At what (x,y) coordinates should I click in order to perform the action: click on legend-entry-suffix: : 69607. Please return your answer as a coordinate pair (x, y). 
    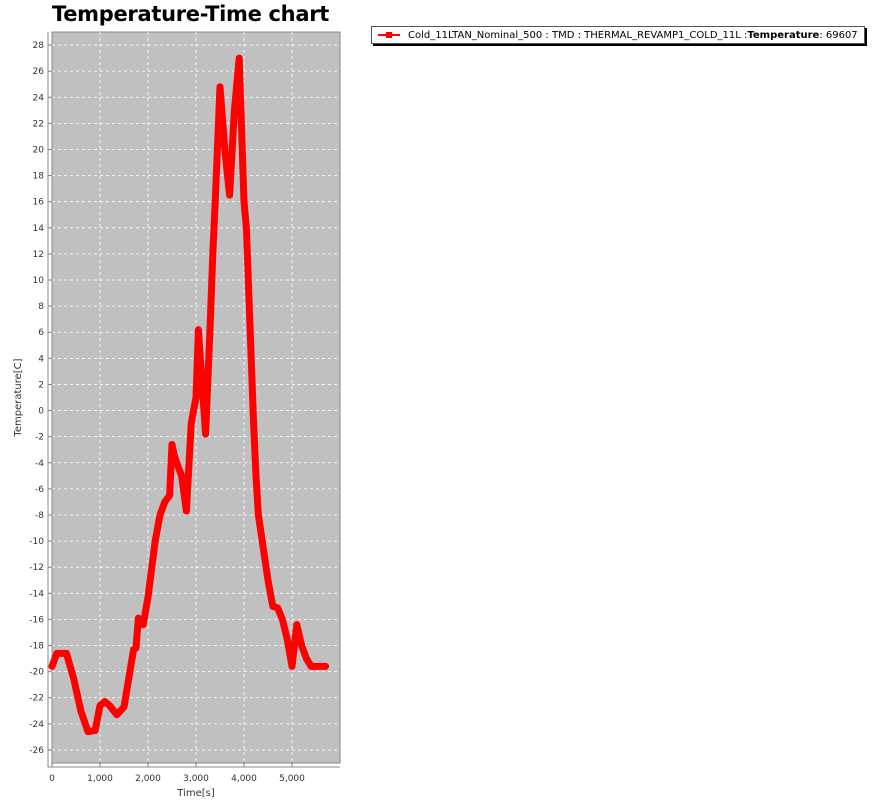
    Looking at the image, I should click on (838, 35).